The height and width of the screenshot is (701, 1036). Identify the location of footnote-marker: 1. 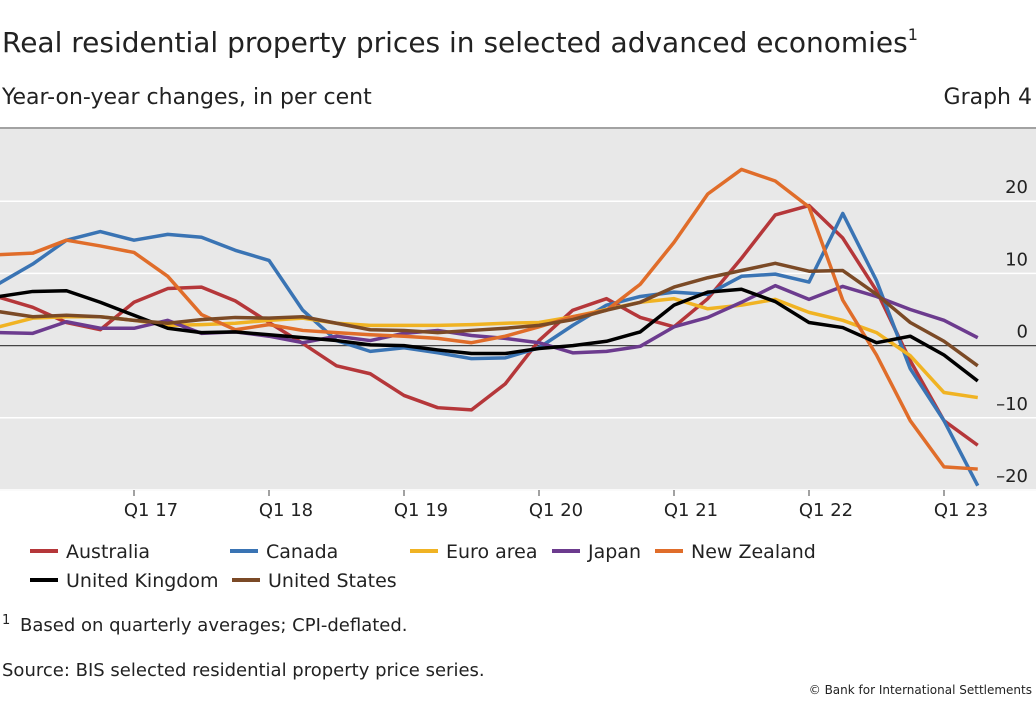
(6, 620).